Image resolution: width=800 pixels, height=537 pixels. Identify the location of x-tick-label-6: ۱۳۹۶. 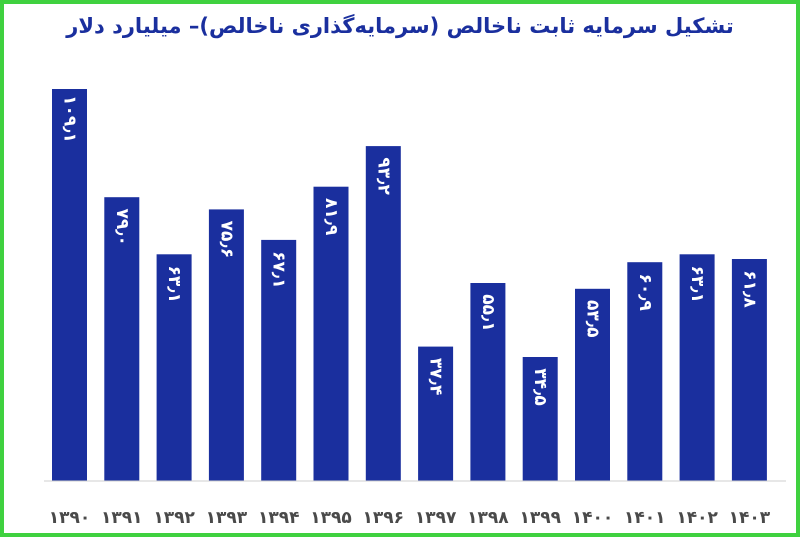
(384, 518).